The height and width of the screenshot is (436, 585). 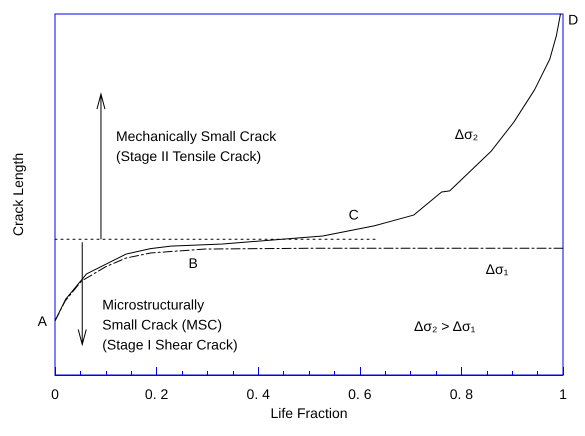 What do you see at coordinates (353, 214) in the screenshot?
I see `annotation: C` at bounding box center [353, 214].